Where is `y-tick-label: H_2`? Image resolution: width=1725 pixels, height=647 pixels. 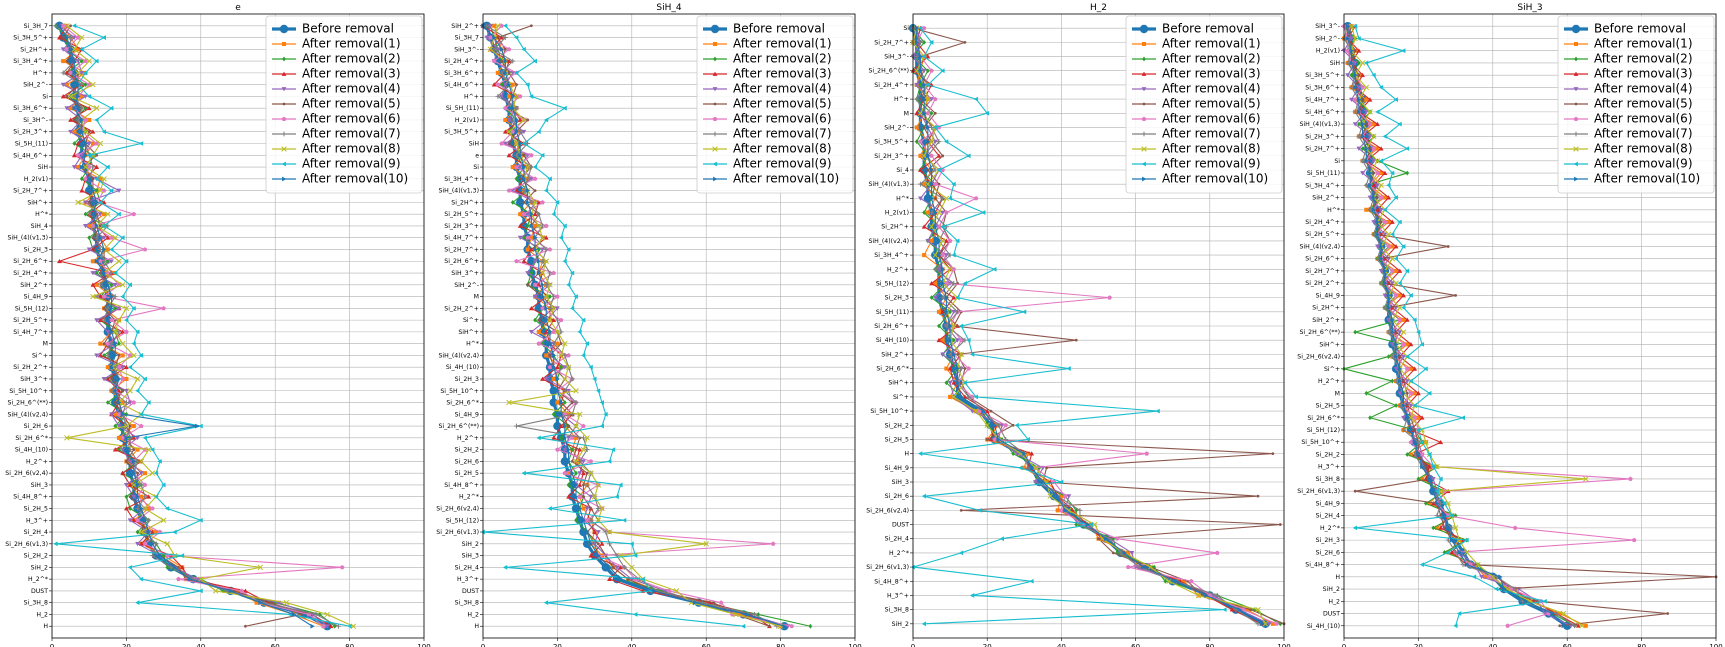 y-tick-label: H_2 is located at coordinates (42, 614).